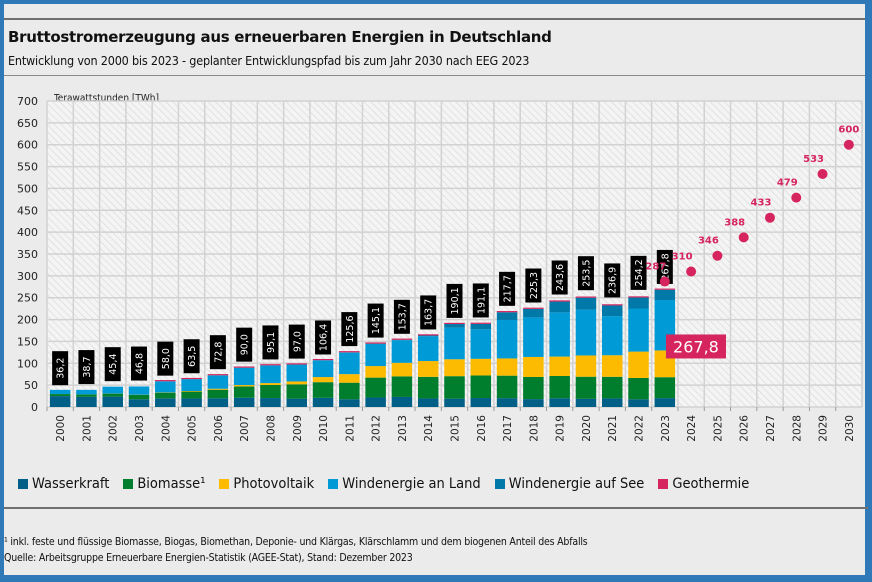 This screenshot has height=582, width=872. I want to click on x-tick-label: 2018, so click(534, 428).